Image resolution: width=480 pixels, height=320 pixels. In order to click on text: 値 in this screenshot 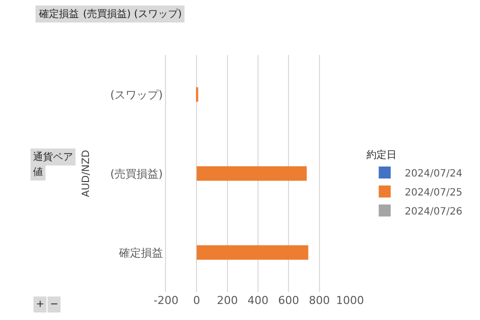, I will do `click(38, 172)`.